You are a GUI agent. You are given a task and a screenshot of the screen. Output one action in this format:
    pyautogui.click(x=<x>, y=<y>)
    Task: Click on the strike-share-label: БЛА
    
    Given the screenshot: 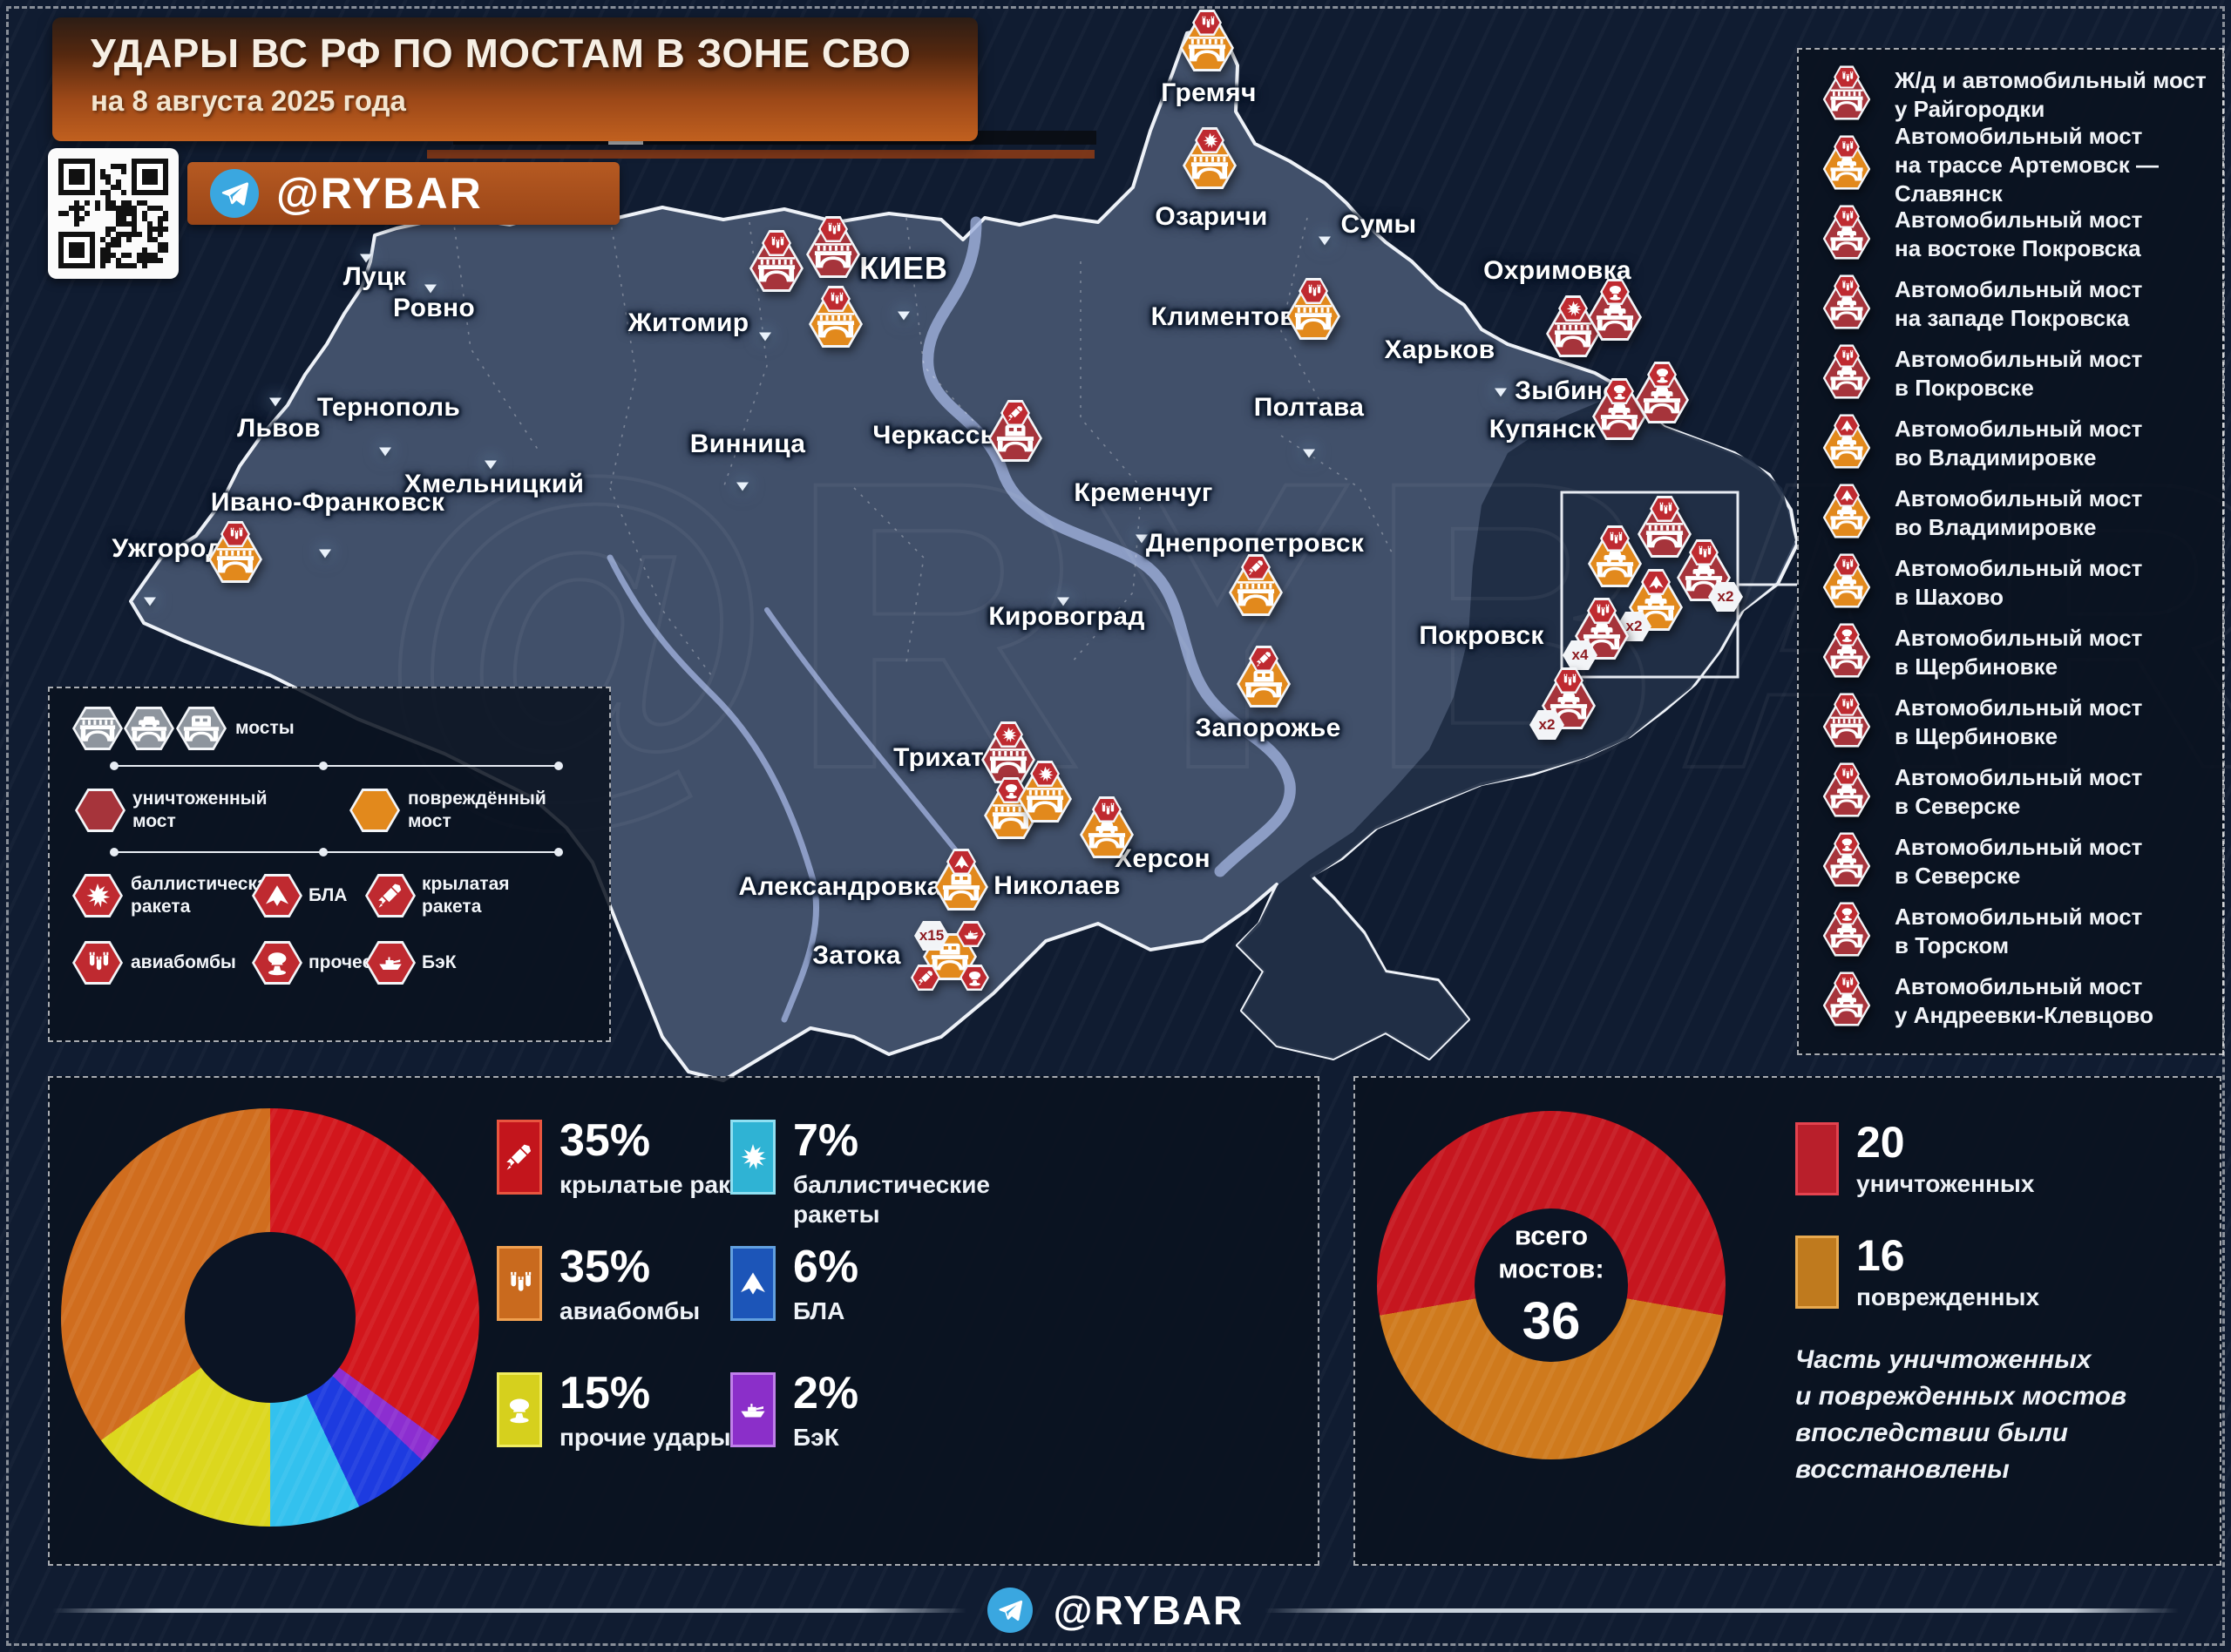 What is the action you would take?
    pyautogui.click(x=819, y=1310)
    